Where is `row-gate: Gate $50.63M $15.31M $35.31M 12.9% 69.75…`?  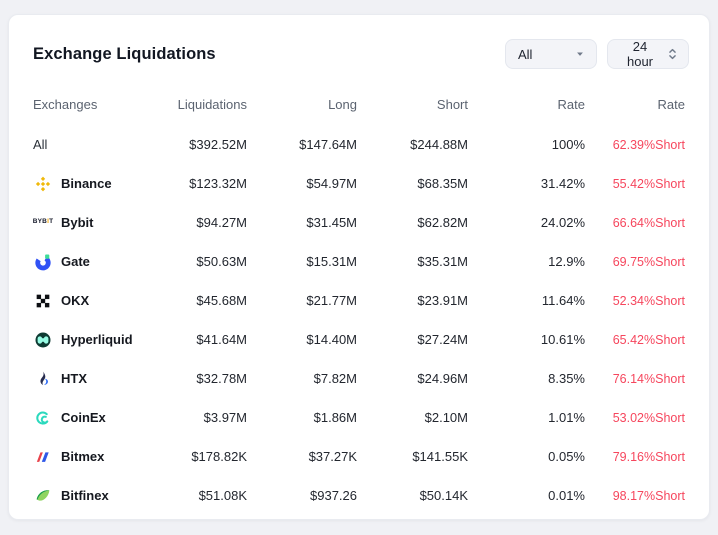 row-gate: Gate $50.63M $15.31M $35.31M 12.9% 69.75… is located at coordinates (359, 261).